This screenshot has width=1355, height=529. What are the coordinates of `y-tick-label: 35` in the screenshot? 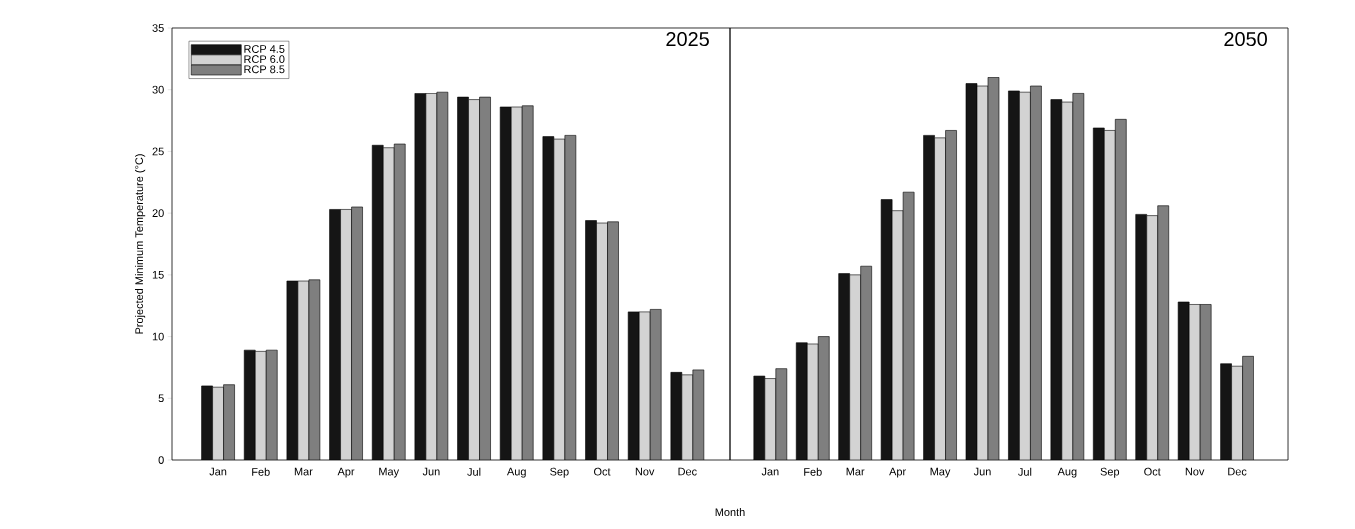 It's located at (158, 28).